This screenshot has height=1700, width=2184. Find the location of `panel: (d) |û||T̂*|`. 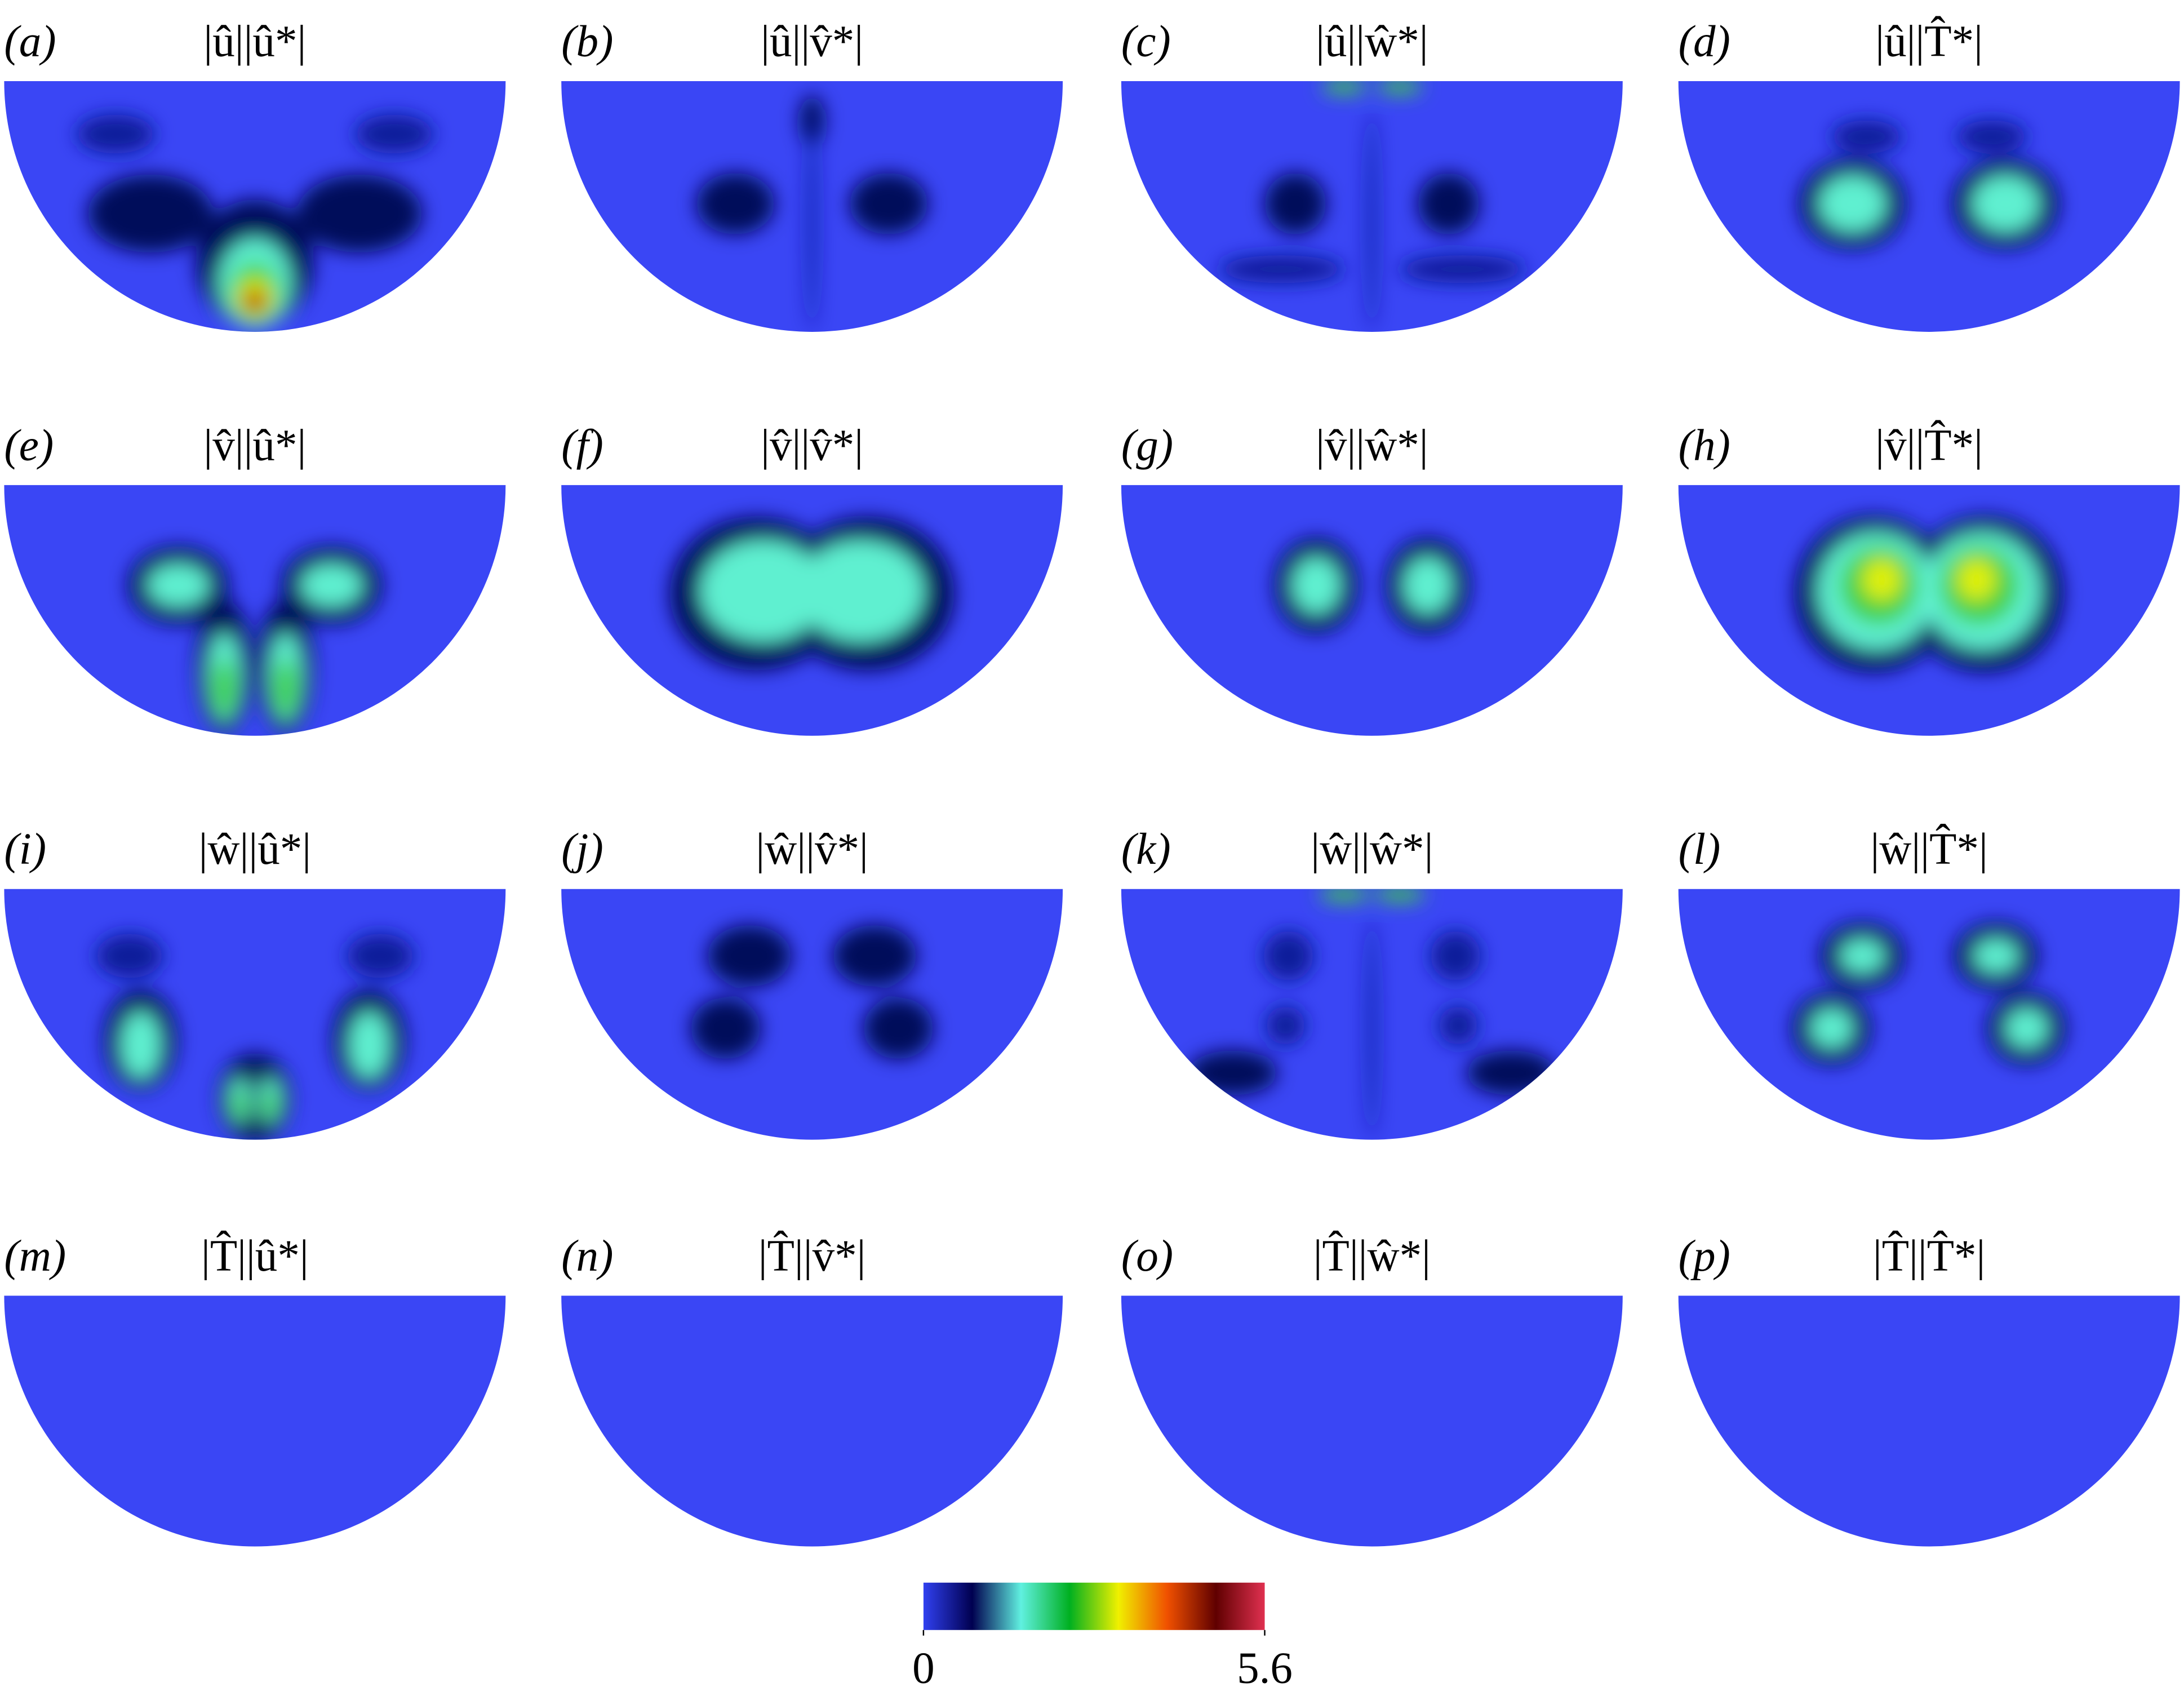

panel: (d) |û||T̂*| is located at coordinates (1929, 174).